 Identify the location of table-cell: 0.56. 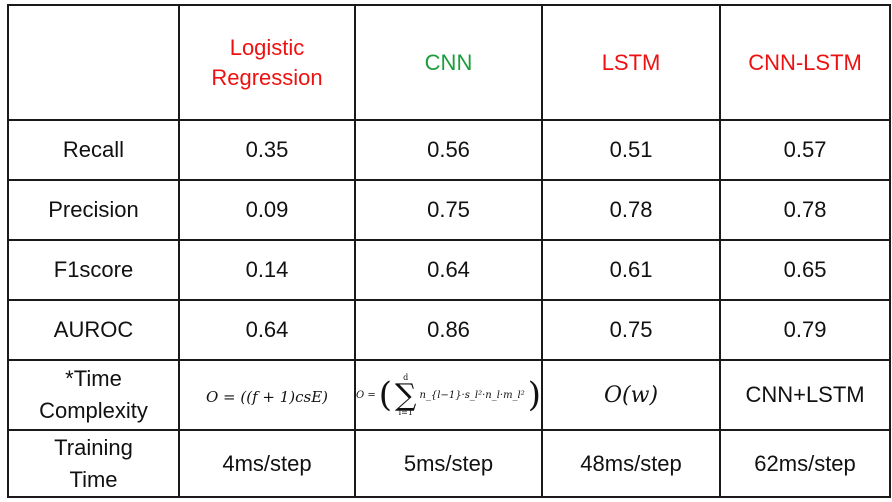
(448, 150).